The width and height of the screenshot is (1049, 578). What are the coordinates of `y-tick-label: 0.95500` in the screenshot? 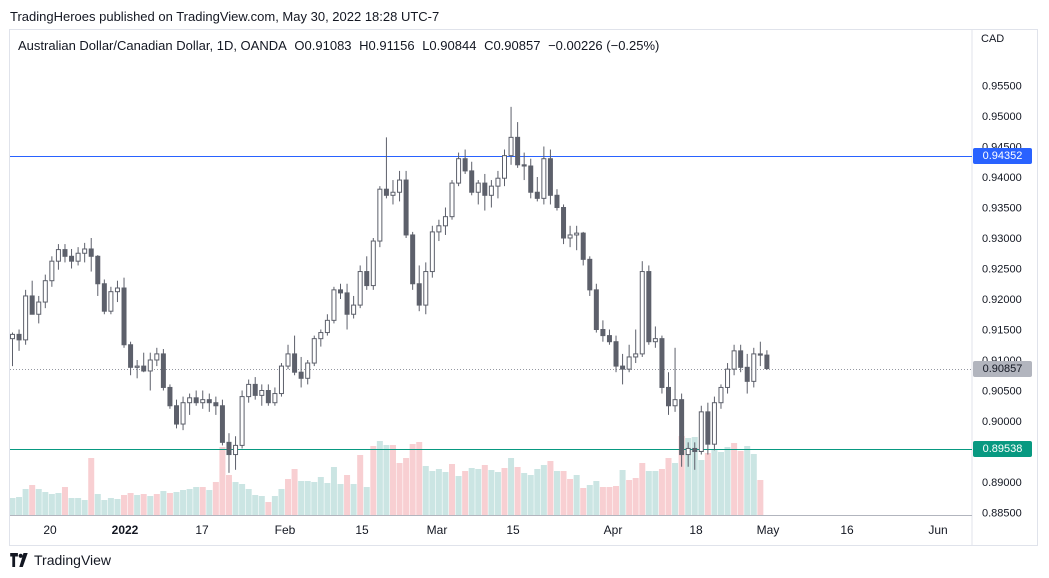 It's located at (1002, 87).